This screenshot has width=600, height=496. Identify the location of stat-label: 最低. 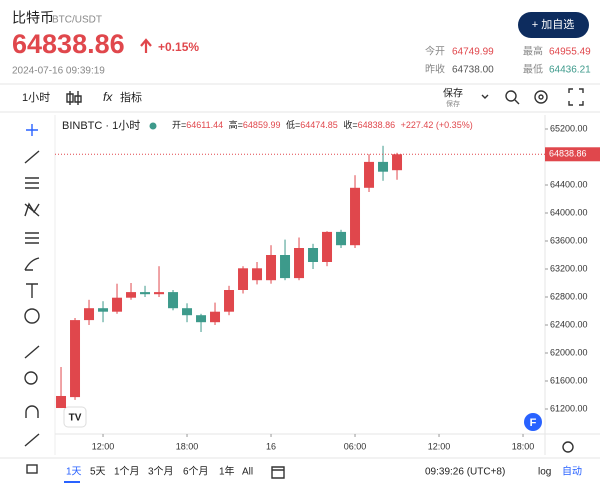
(533, 69).